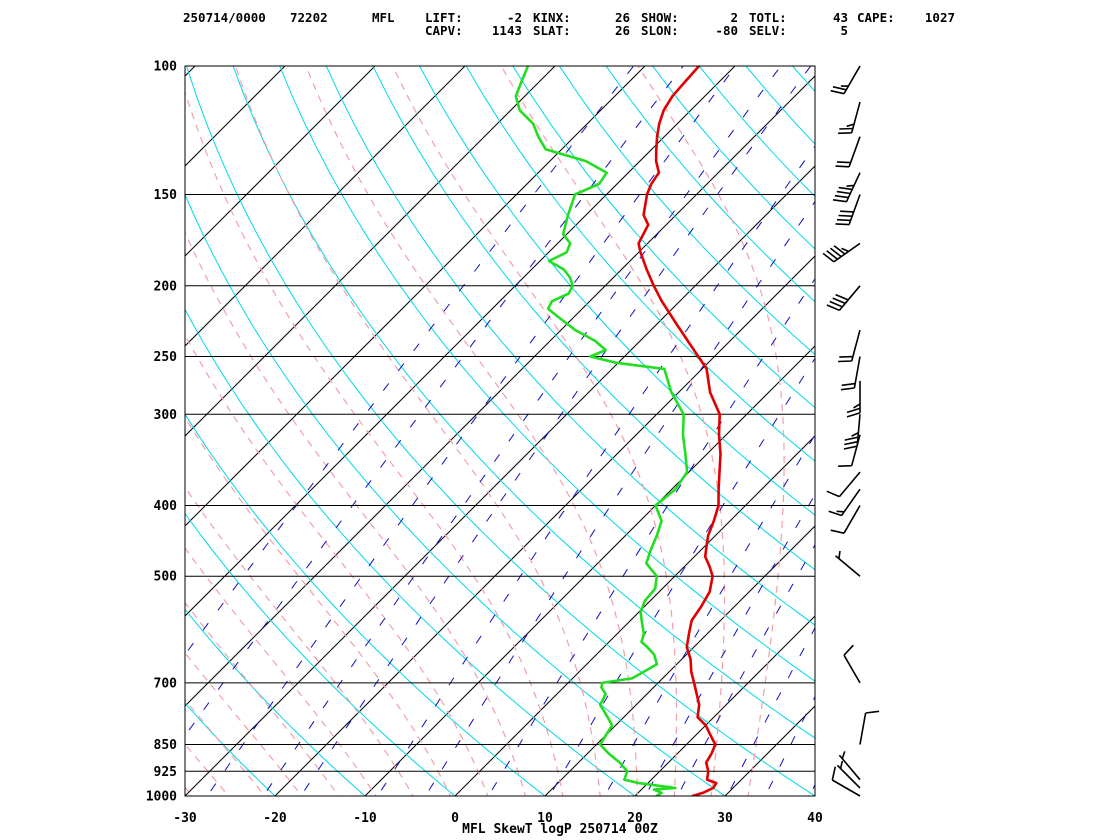 Image resolution: width=1120 pixels, height=840 pixels. Describe the element at coordinates (552, 17) in the screenshot. I see `header-kinx-label: KINX:` at that location.